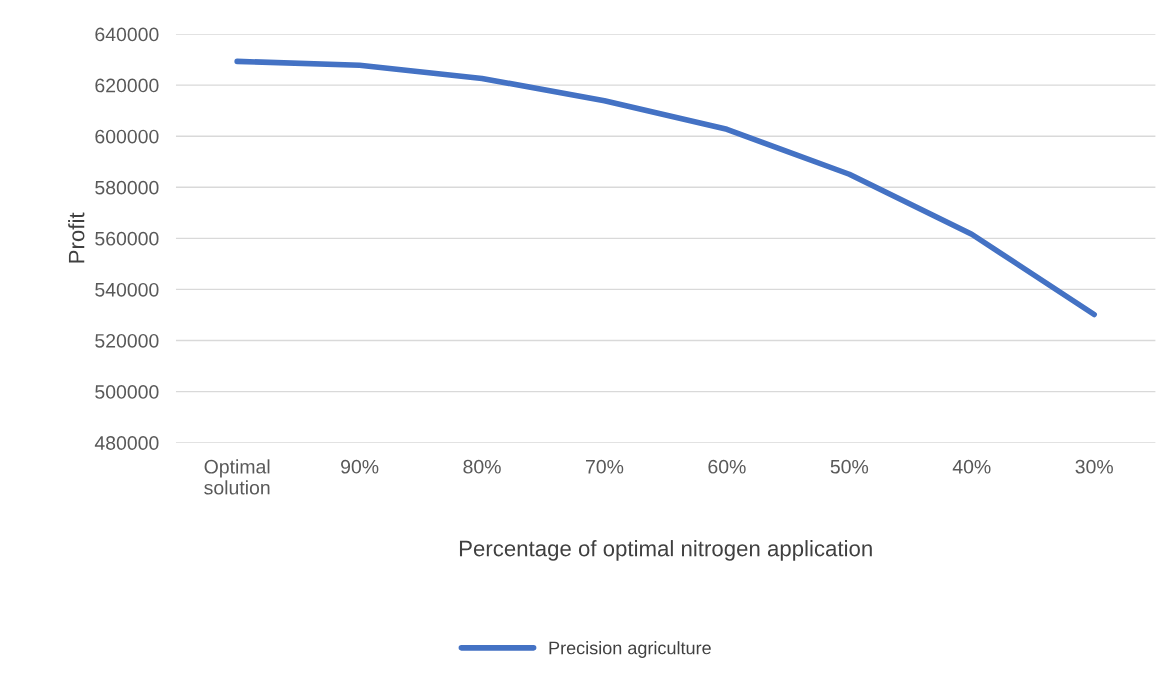  What do you see at coordinates (727, 466) in the screenshot?
I see `x-tick-label: 60%` at bounding box center [727, 466].